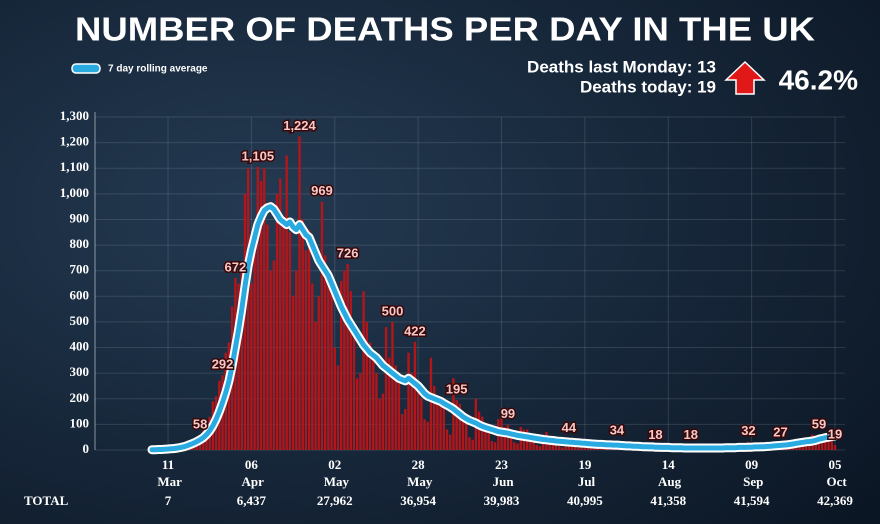 Image resolution: width=880 pixels, height=524 pixels. Describe the element at coordinates (86, 68) in the screenshot. I see `legend-swatch` at that location.